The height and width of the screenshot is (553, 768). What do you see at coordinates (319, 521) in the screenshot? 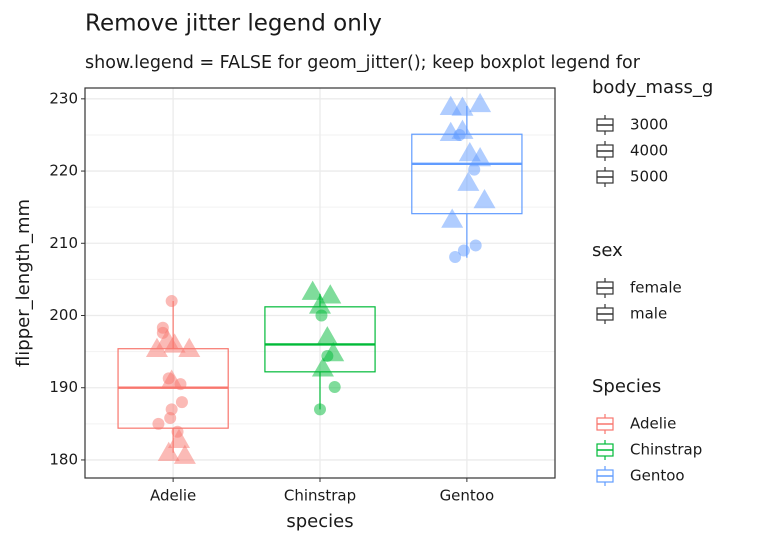
I see `x-axis-label: species` at bounding box center [319, 521].